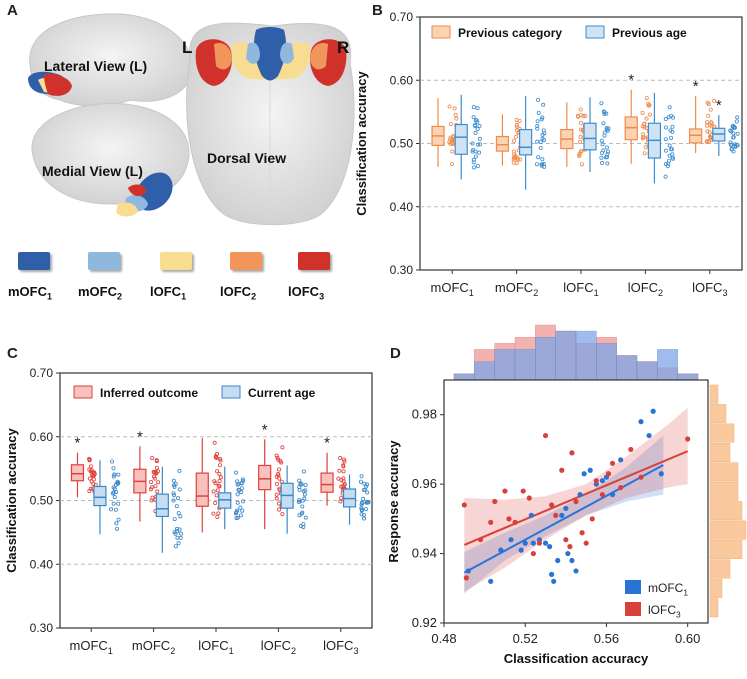 The width and height of the screenshot is (747, 679). I want to click on y-tick-label: 0.50, so click(402, 144).